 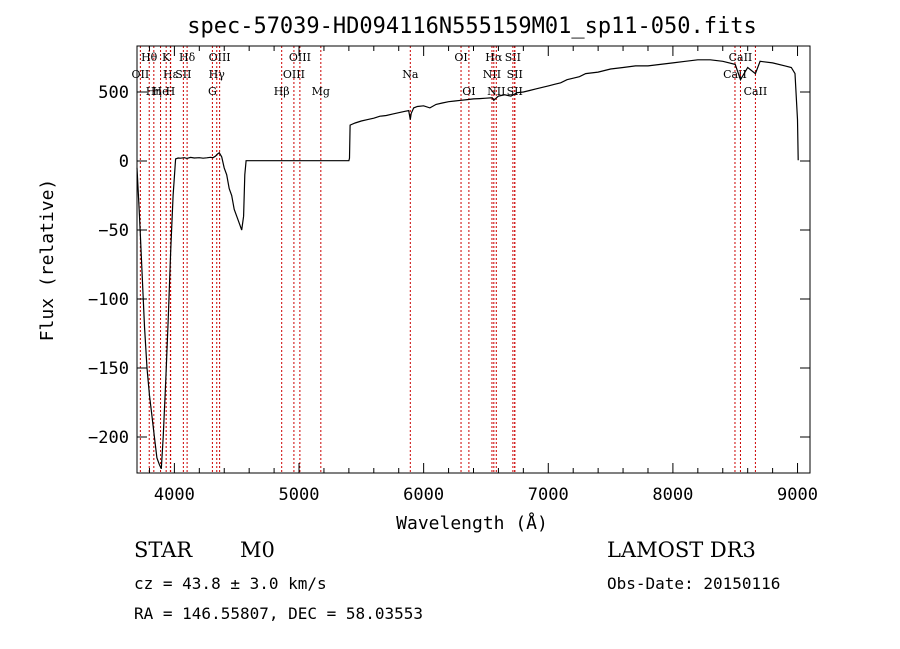 I want to click on coordinates: RA = 146.55807, DEC = 58.03553, so click(x=278, y=613).